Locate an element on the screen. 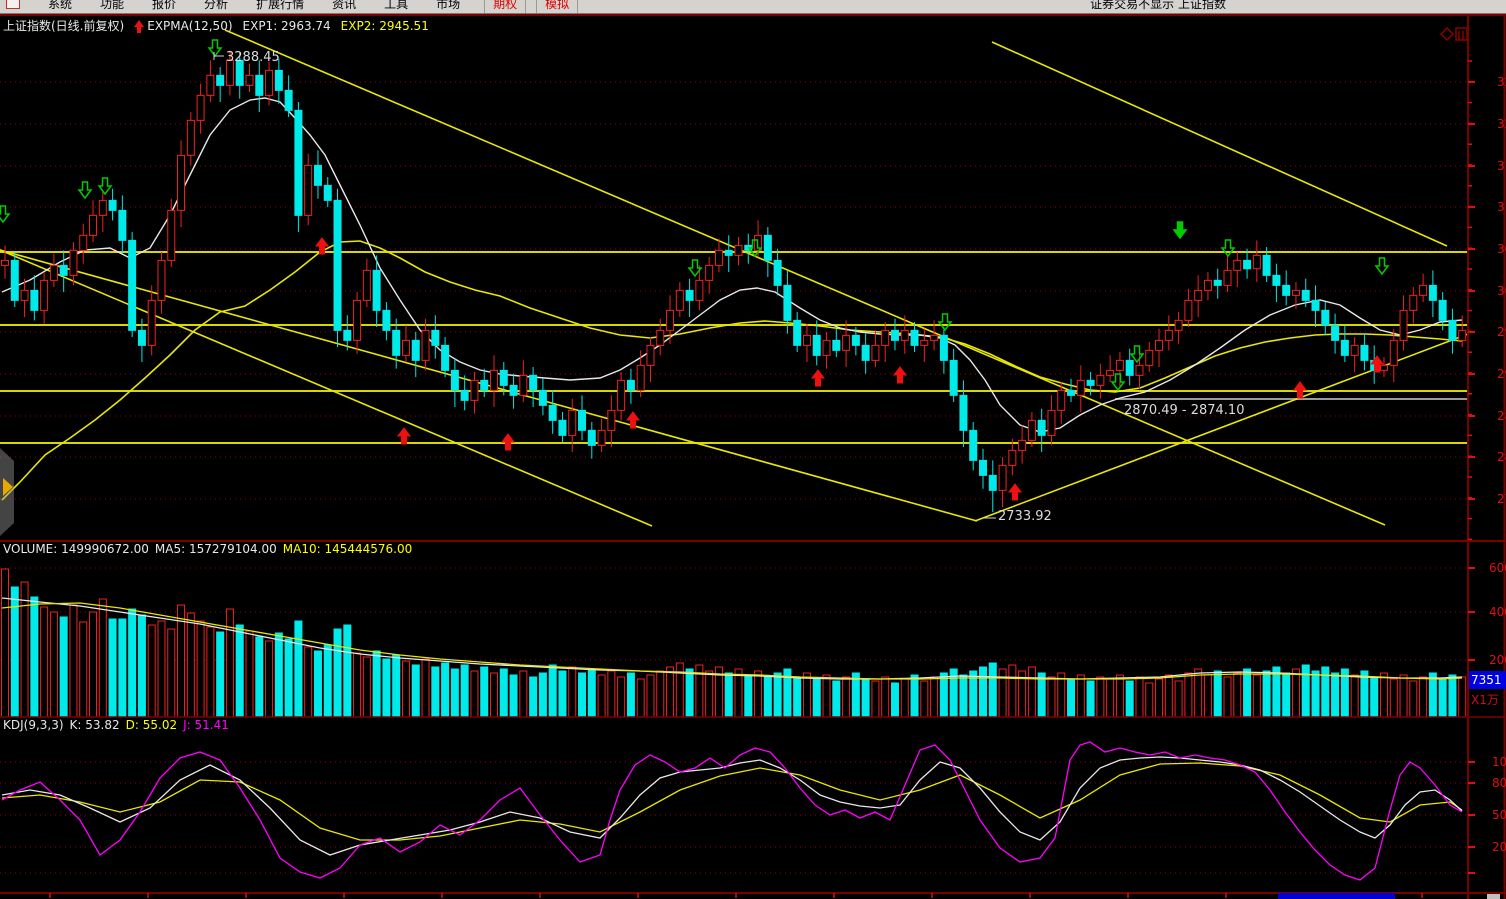  menu-item-quotes: 报价 is located at coordinates (164, 5).